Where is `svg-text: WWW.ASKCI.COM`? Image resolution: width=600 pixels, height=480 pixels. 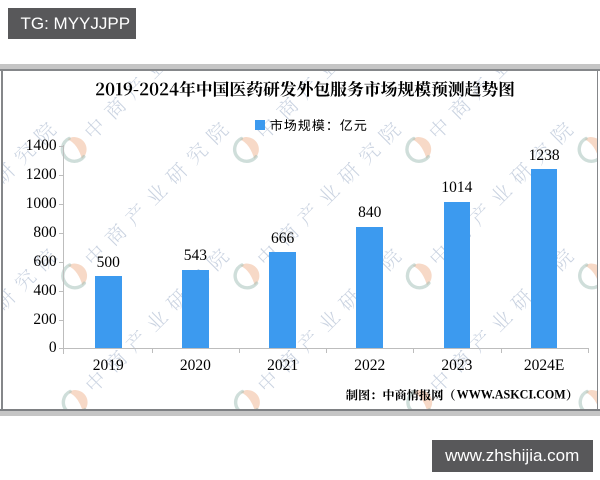 svg-text: WWW.ASKCI.COM is located at coordinates (512, 394).